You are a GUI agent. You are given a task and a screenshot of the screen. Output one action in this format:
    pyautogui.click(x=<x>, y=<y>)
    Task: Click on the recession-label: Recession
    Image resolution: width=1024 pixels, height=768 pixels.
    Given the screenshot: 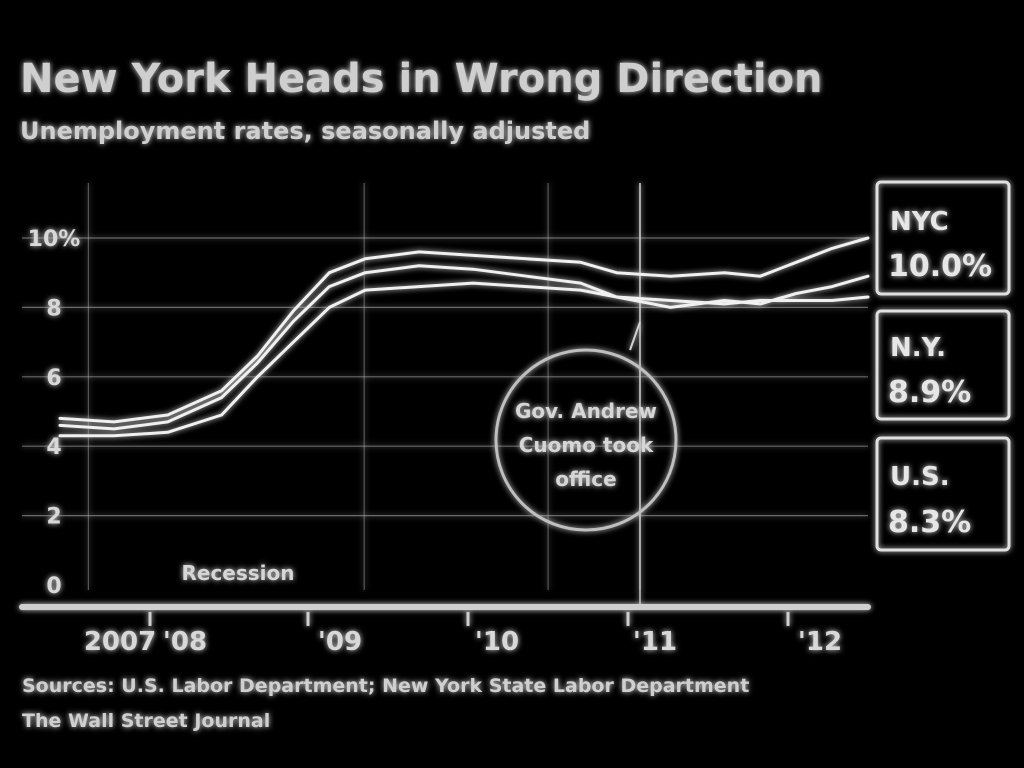 What is the action you would take?
    pyautogui.click(x=237, y=573)
    